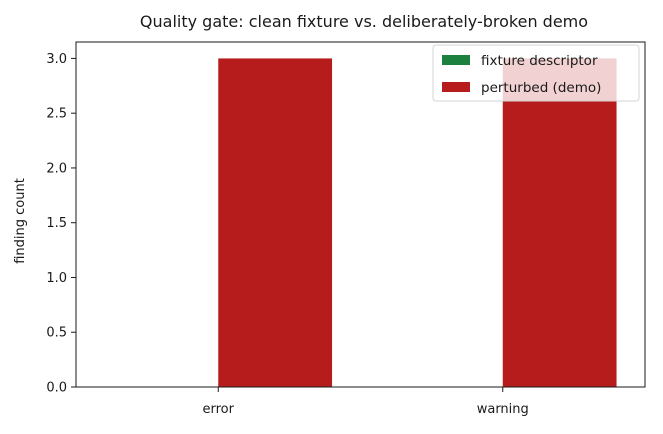  What do you see at coordinates (56, 278) in the screenshot?
I see `y-tick-label: 1.0` at bounding box center [56, 278].